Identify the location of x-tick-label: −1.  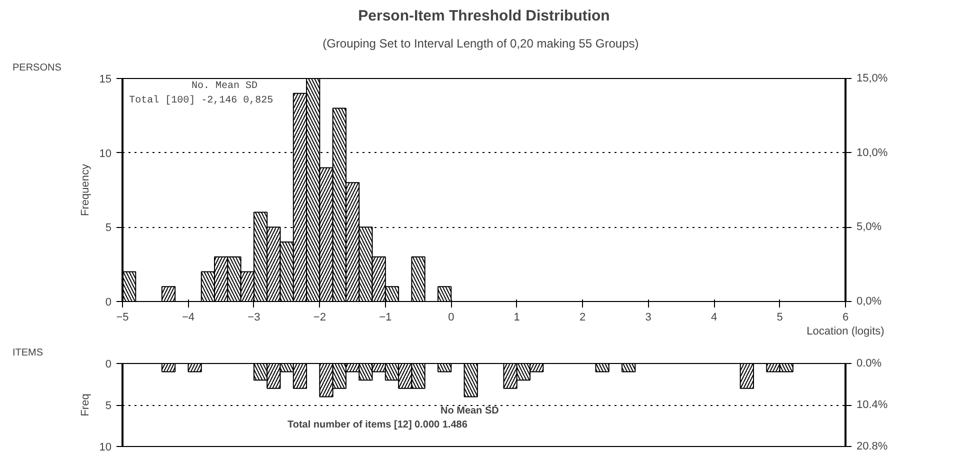
(385, 318).